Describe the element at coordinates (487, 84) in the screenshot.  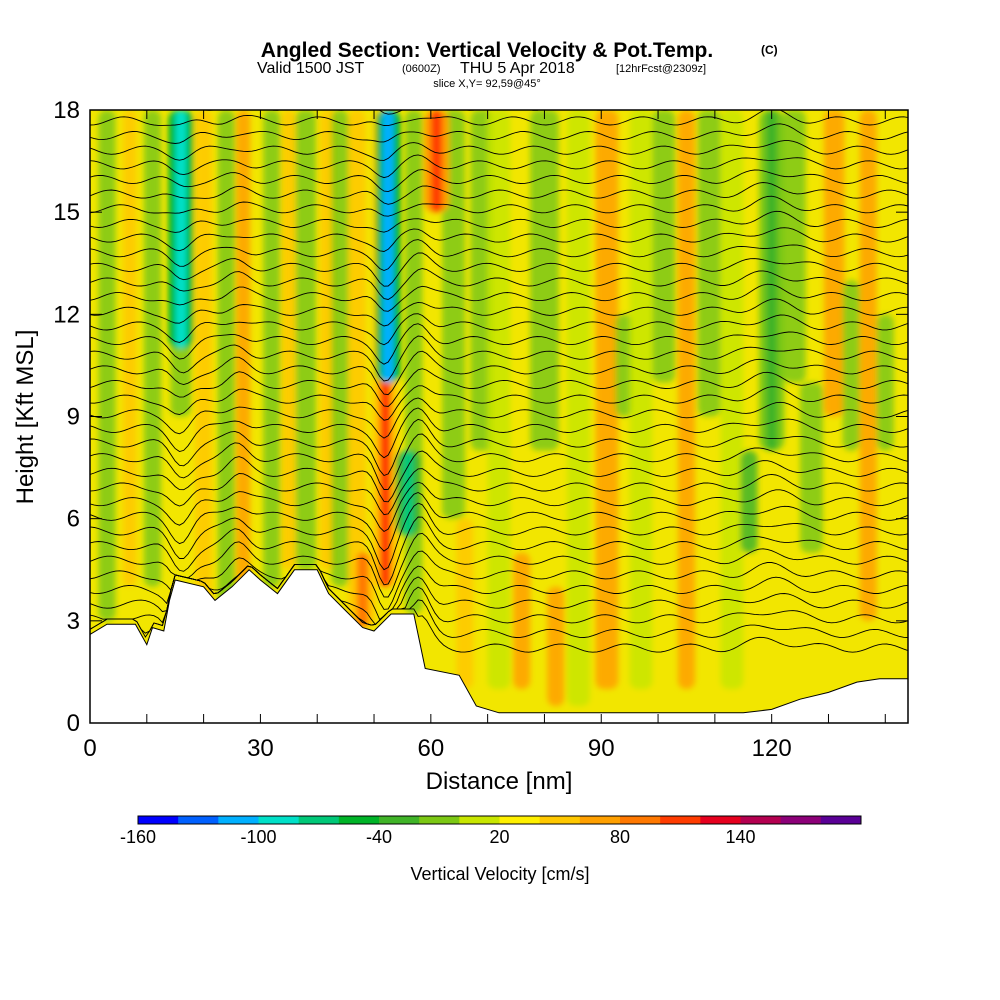
I see `chart-slice-info: slice X,Y= 92,59@45°` at that location.